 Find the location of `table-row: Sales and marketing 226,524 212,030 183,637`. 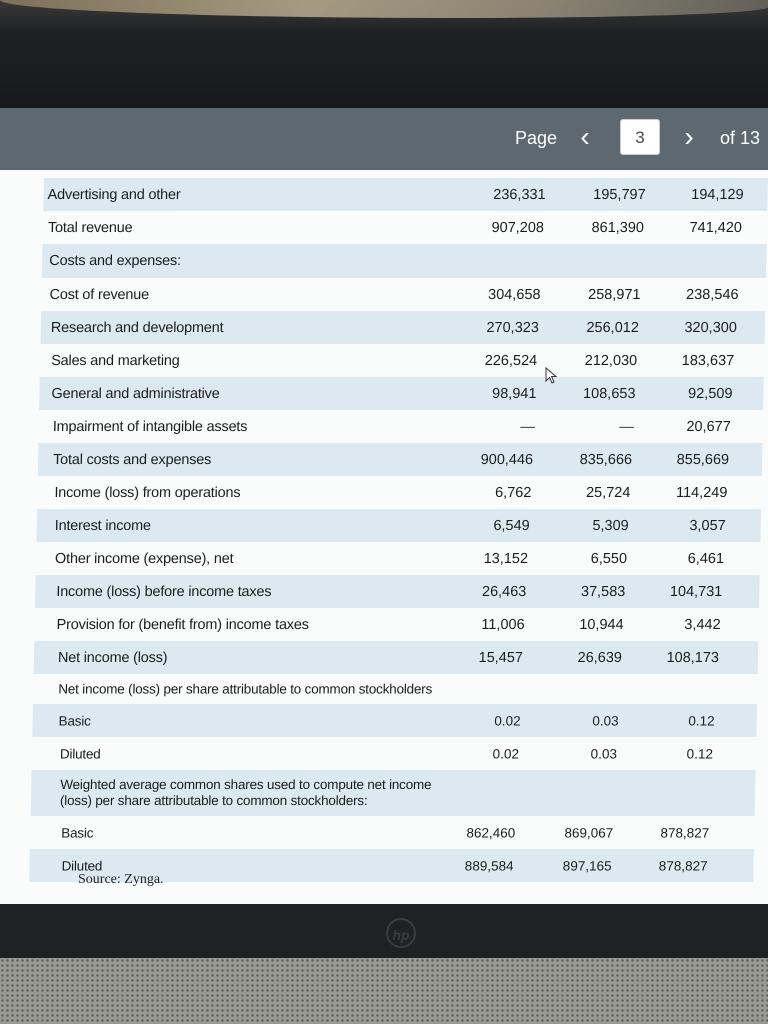

table-row: Sales and marketing 226,524 212,030 183,637 is located at coordinates (402, 360).